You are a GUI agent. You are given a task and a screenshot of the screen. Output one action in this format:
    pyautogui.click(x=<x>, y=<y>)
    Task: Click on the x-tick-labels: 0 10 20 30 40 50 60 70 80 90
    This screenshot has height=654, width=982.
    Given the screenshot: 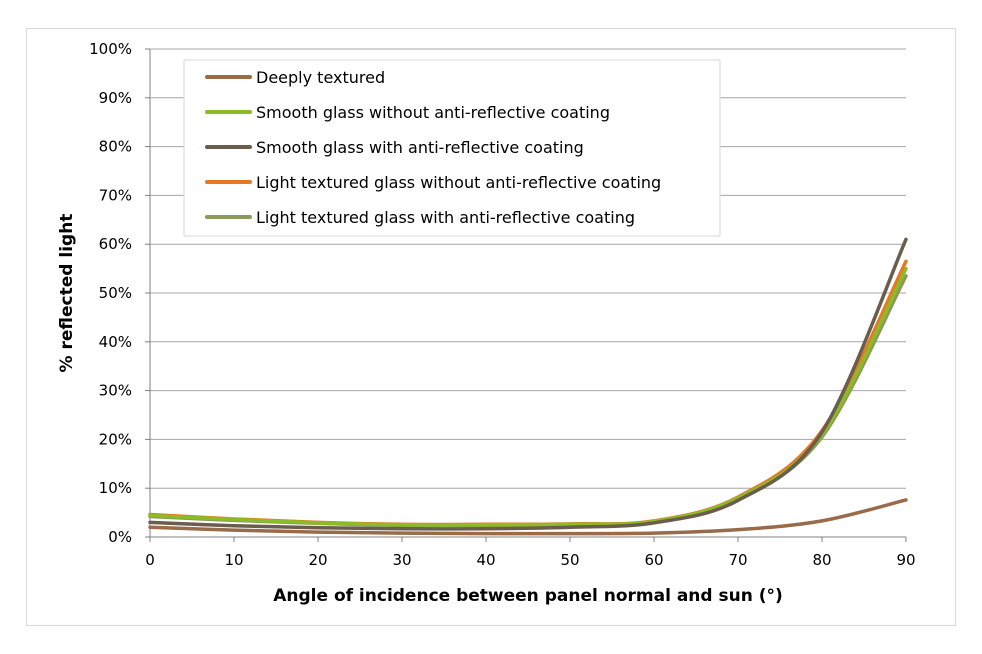 What is the action you would take?
    pyautogui.click(x=530, y=560)
    